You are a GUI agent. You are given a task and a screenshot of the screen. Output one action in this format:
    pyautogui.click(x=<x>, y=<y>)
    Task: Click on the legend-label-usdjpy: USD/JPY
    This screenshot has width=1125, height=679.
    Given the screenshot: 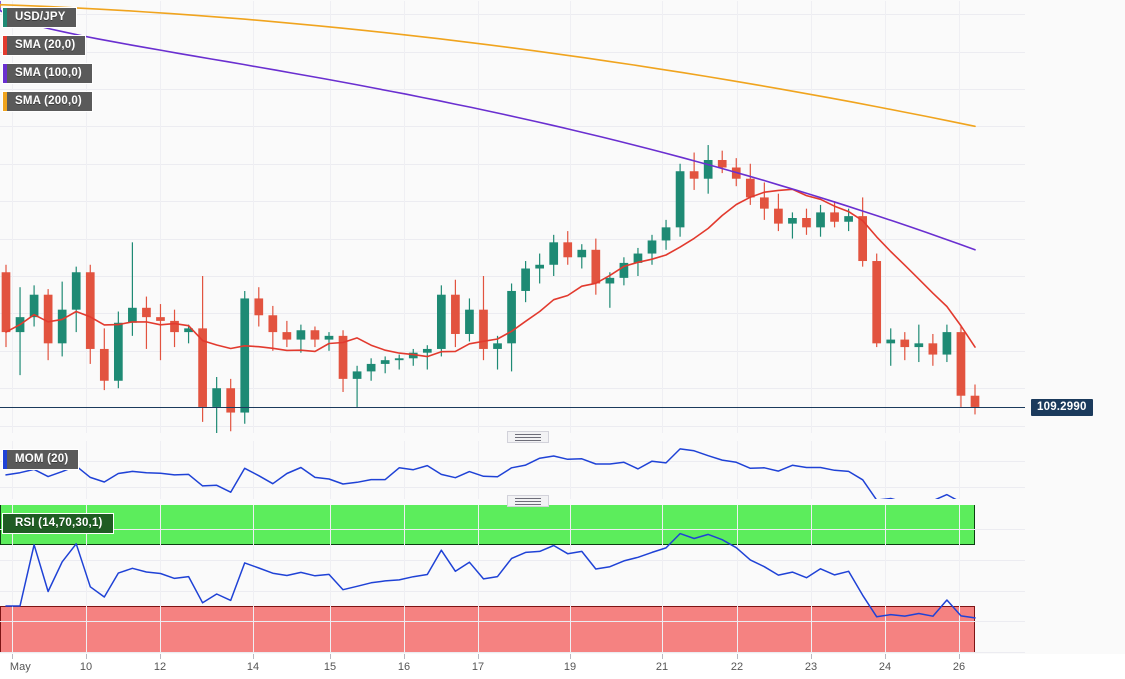 What is the action you would take?
    pyautogui.click(x=41, y=17)
    